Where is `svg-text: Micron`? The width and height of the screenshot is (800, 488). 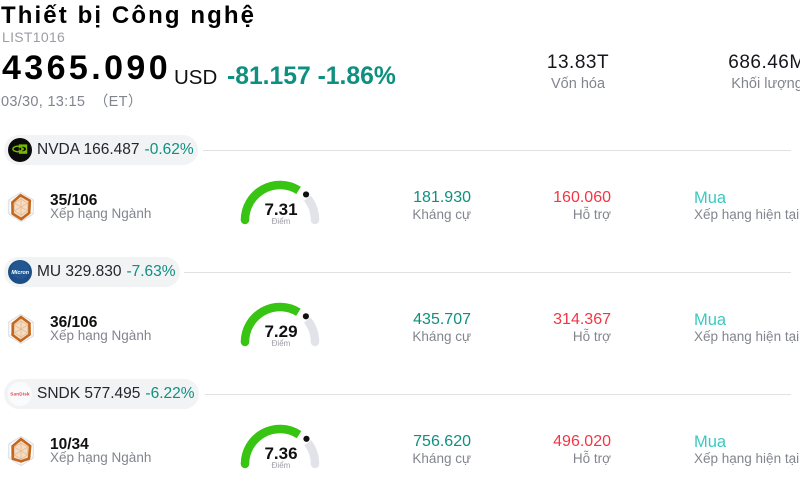
svg-text: Micron is located at coordinates (20, 273).